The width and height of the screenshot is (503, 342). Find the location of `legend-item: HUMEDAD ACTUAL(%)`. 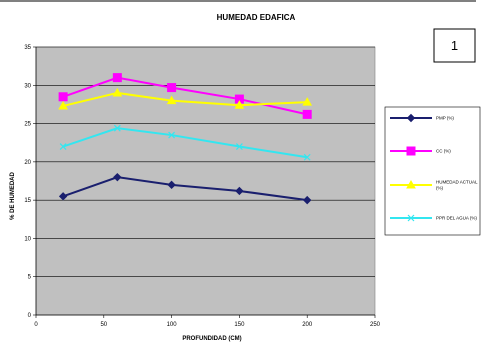

legend-item: HUMEDAD ACTUAL(%) is located at coordinates (434, 185).